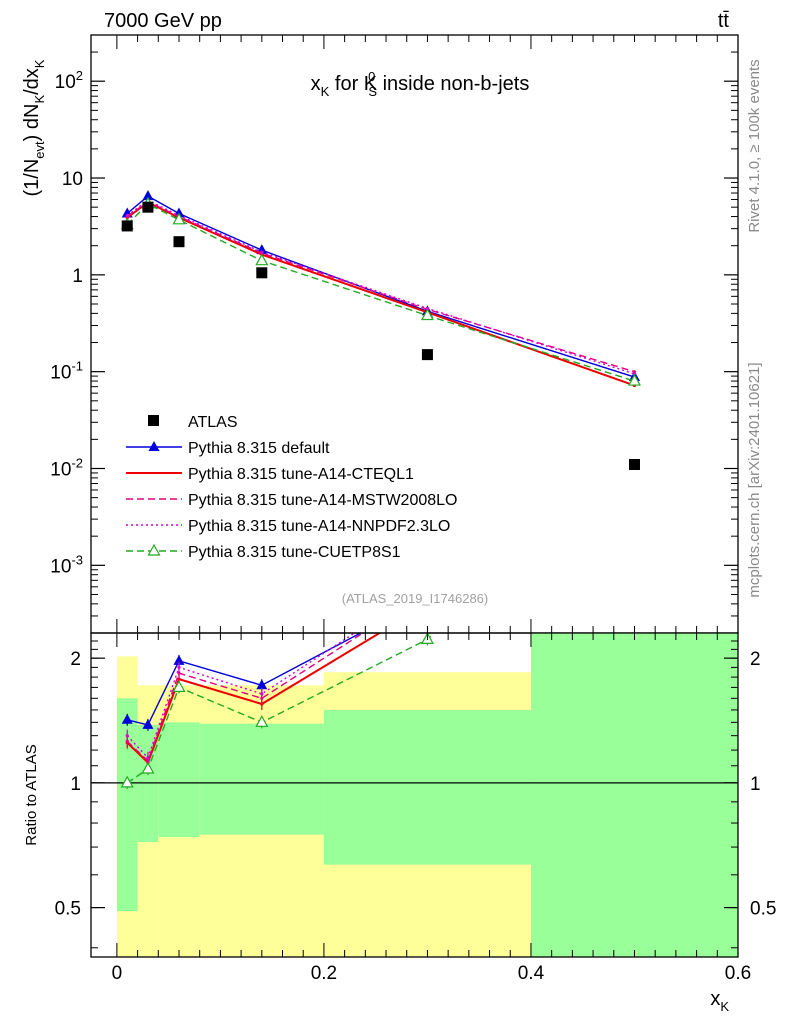 The height and width of the screenshot is (1024, 786). What do you see at coordinates (72, 179) in the screenshot?
I see `y-tick-label: 10` at bounding box center [72, 179].